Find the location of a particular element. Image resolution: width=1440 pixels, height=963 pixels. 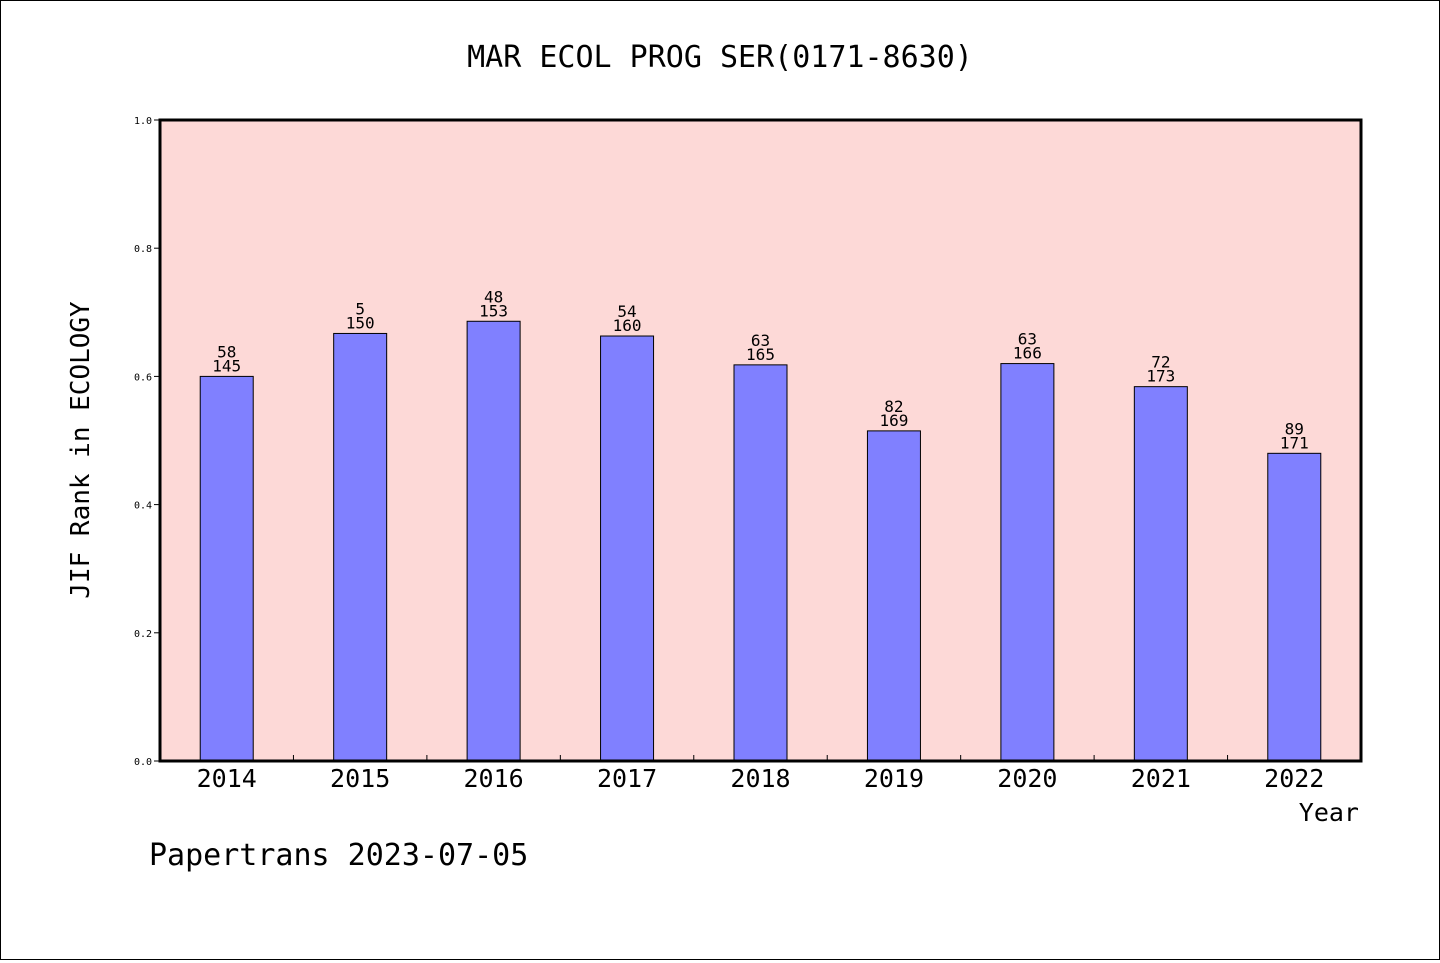

y-axis-ticks: 0.0 0.2 0.4 0.6 0.8 1.0 is located at coordinates (147, 442).